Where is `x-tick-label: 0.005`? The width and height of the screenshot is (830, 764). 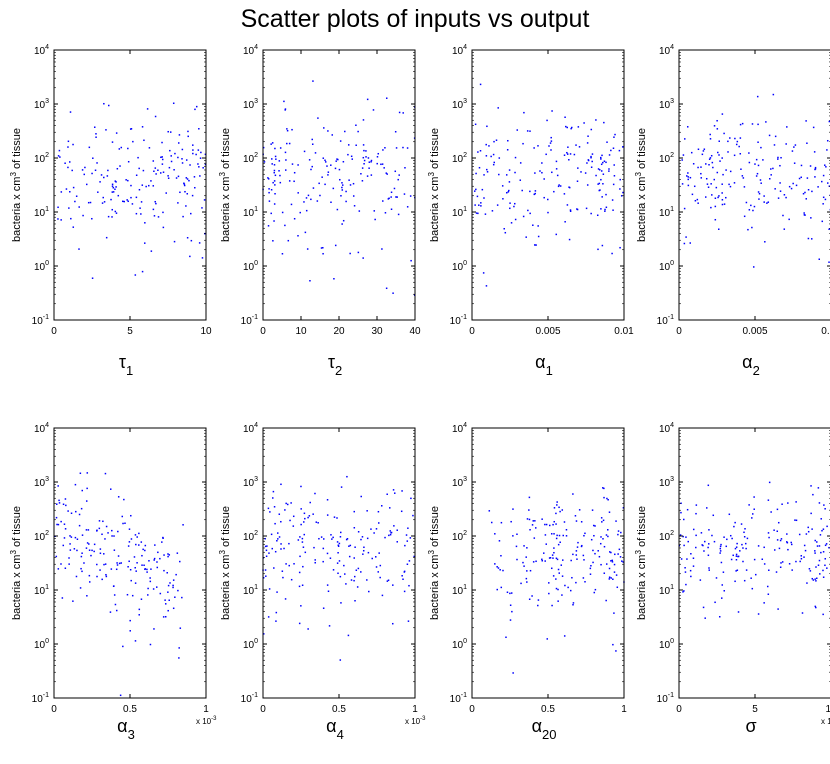 x-tick-label: 0.005 is located at coordinates (547, 331).